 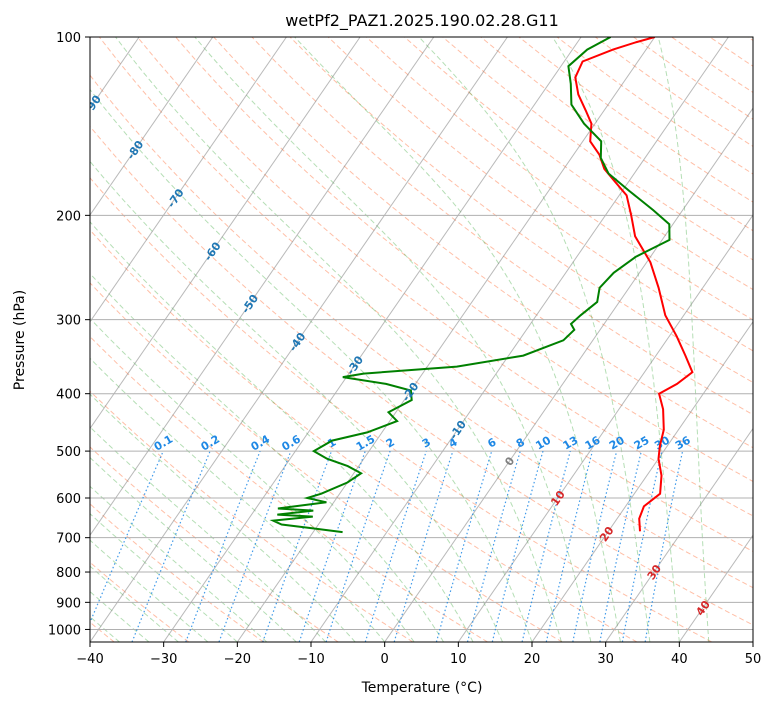 What do you see at coordinates (68, 321) in the screenshot?
I see `y-tick-label: 300` at bounding box center [68, 321].